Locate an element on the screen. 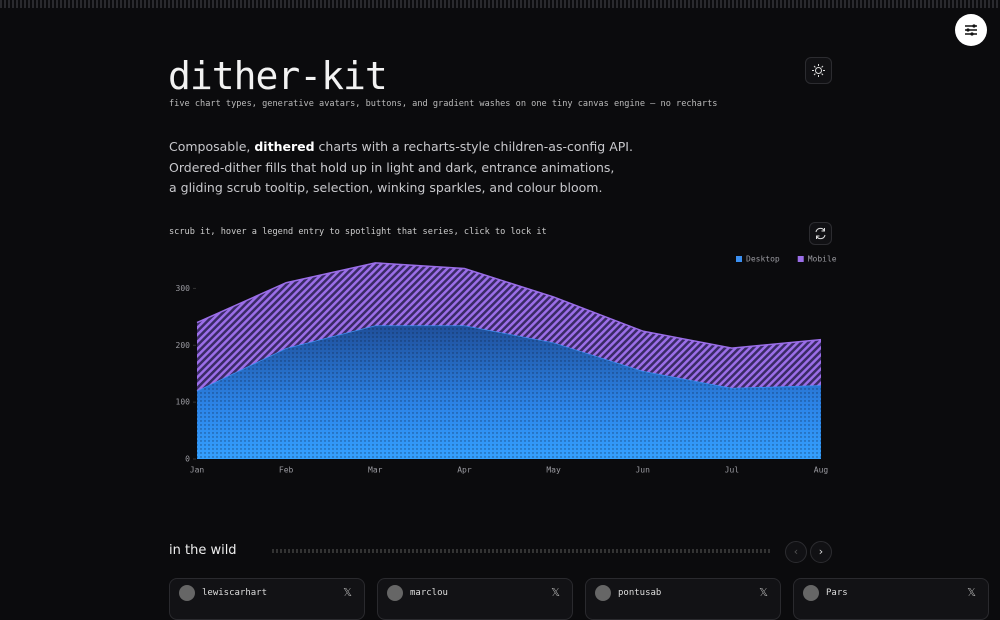 The image size is (1000, 620). text: Composable, is located at coordinates (212, 146).